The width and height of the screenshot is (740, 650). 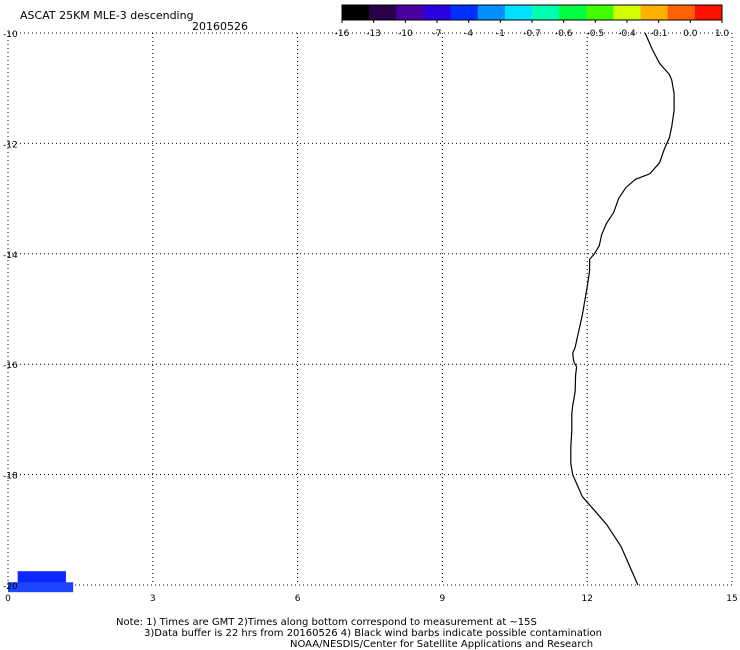 What do you see at coordinates (405, 34) in the screenshot?
I see `colorbar-label: -10` at bounding box center [405, 34].